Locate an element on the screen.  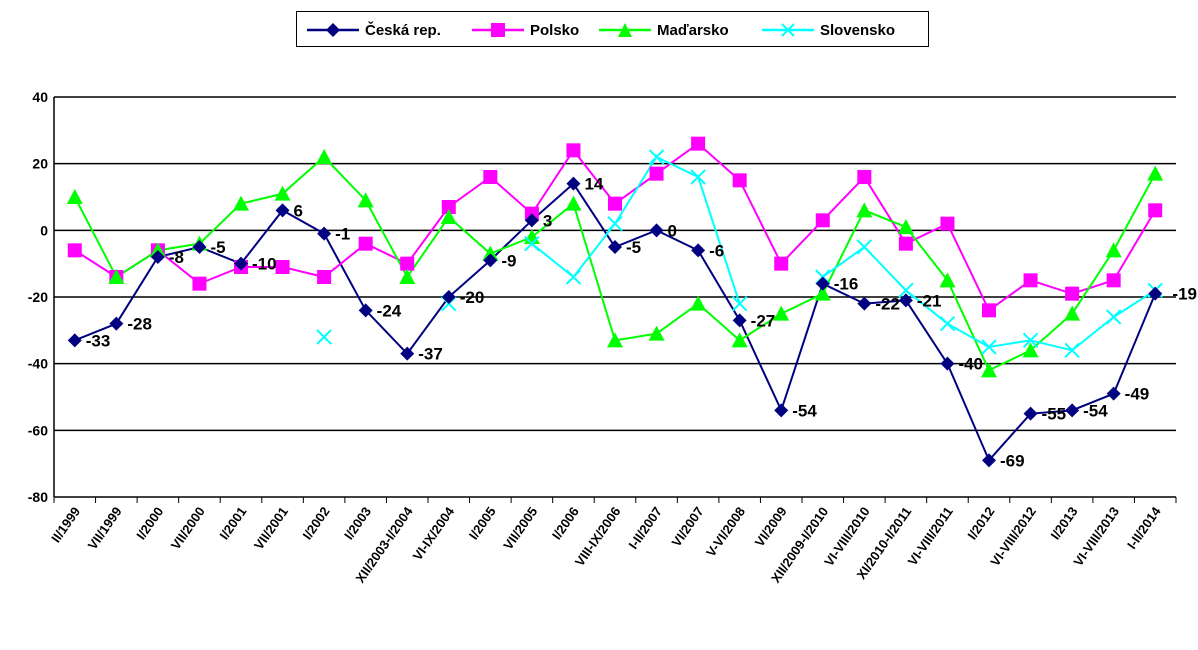
data-label: -1 is located at coordinates (342, 234).